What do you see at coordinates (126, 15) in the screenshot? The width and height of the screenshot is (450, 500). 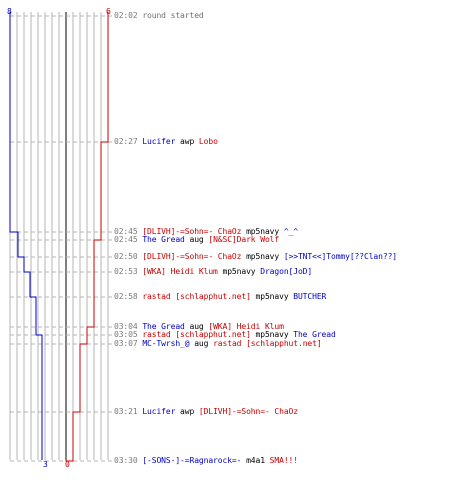 I see `event-time: 02:02` at bounding box center [126, 15].